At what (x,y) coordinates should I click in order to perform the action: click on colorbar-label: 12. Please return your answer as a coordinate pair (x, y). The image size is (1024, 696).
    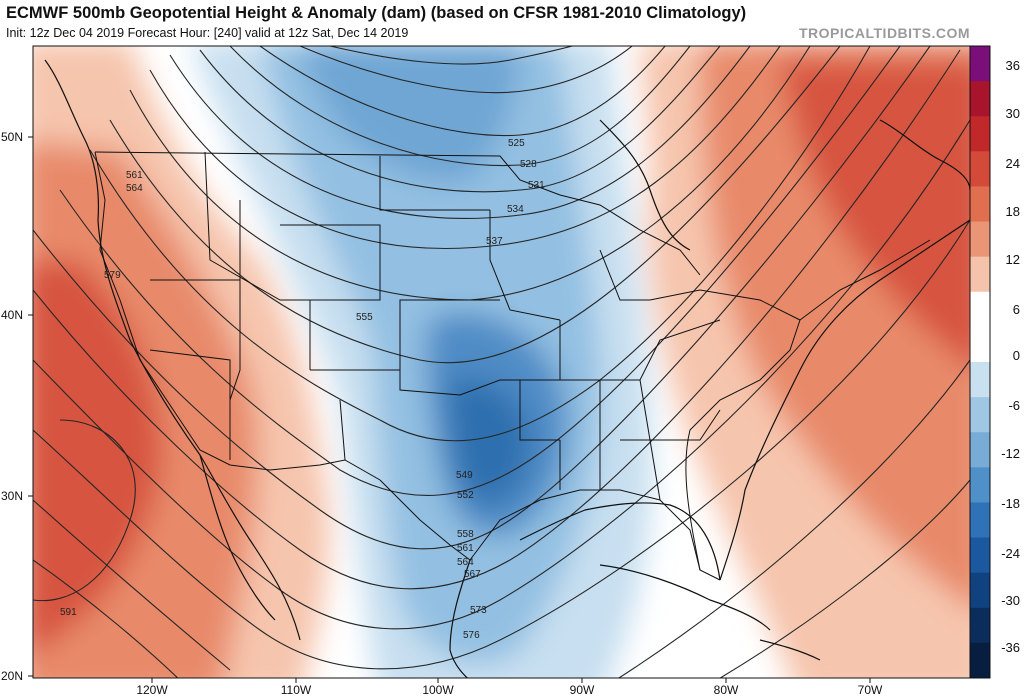
    Looking at the image, I should click on (1013, 259).